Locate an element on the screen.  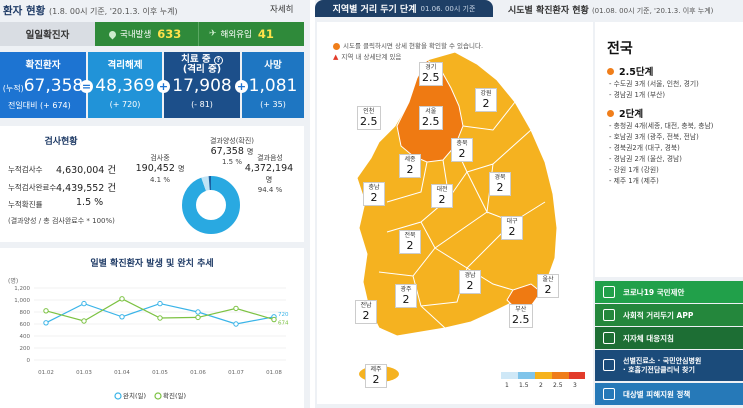
y-tick-label: 1,000 is located at coordinates (22, 301).